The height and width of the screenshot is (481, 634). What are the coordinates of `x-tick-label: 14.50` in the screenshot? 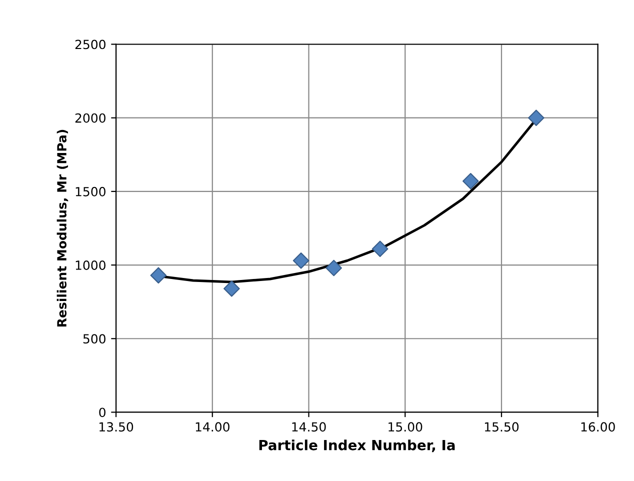 It's located at (309, 427).